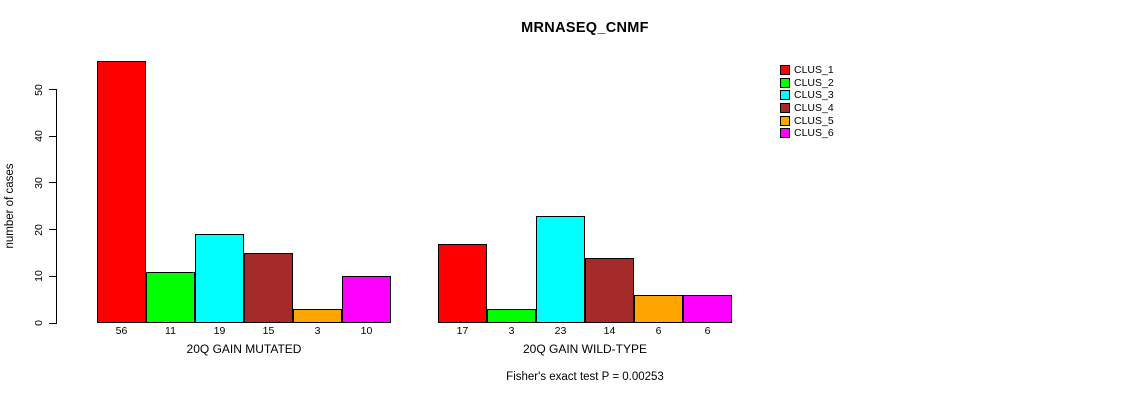 The image size is (1140, 400). I want to click on fisher-test-text: Fisher's exact test P = 0.00253, so click(585, 377).